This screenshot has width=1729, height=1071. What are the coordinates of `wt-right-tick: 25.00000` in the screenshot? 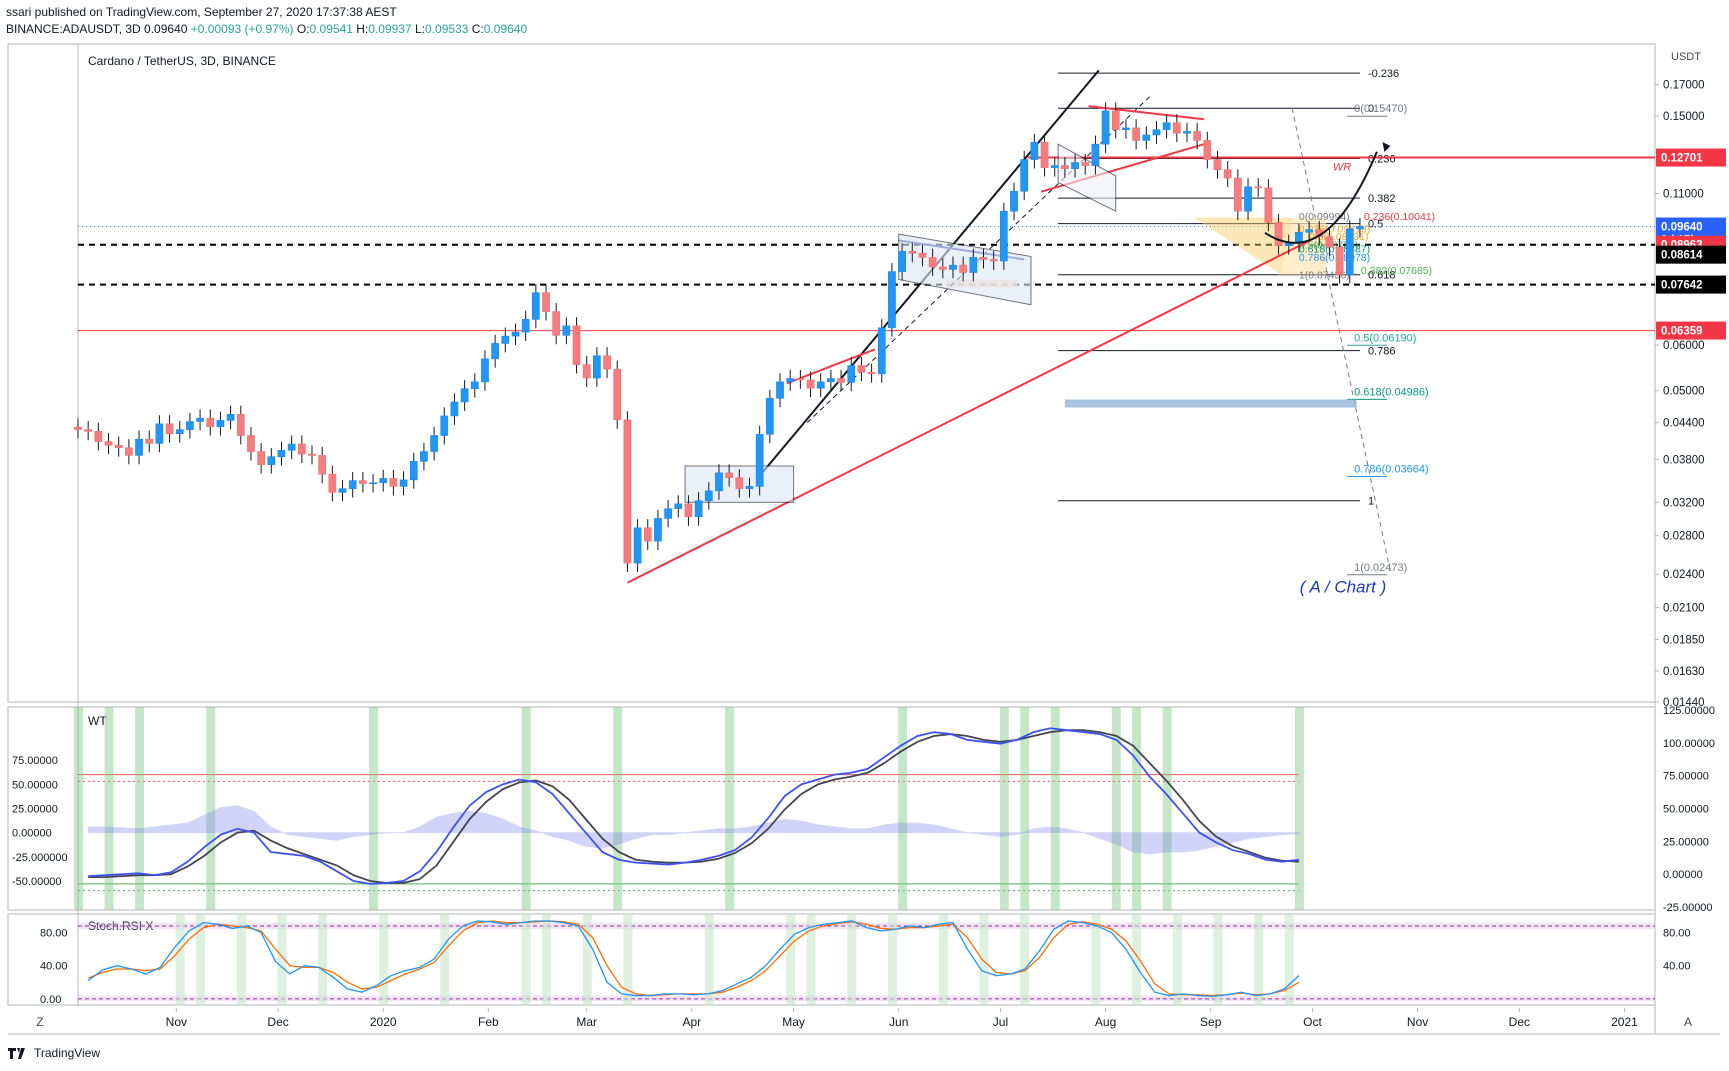 It's located at (1686, 842).